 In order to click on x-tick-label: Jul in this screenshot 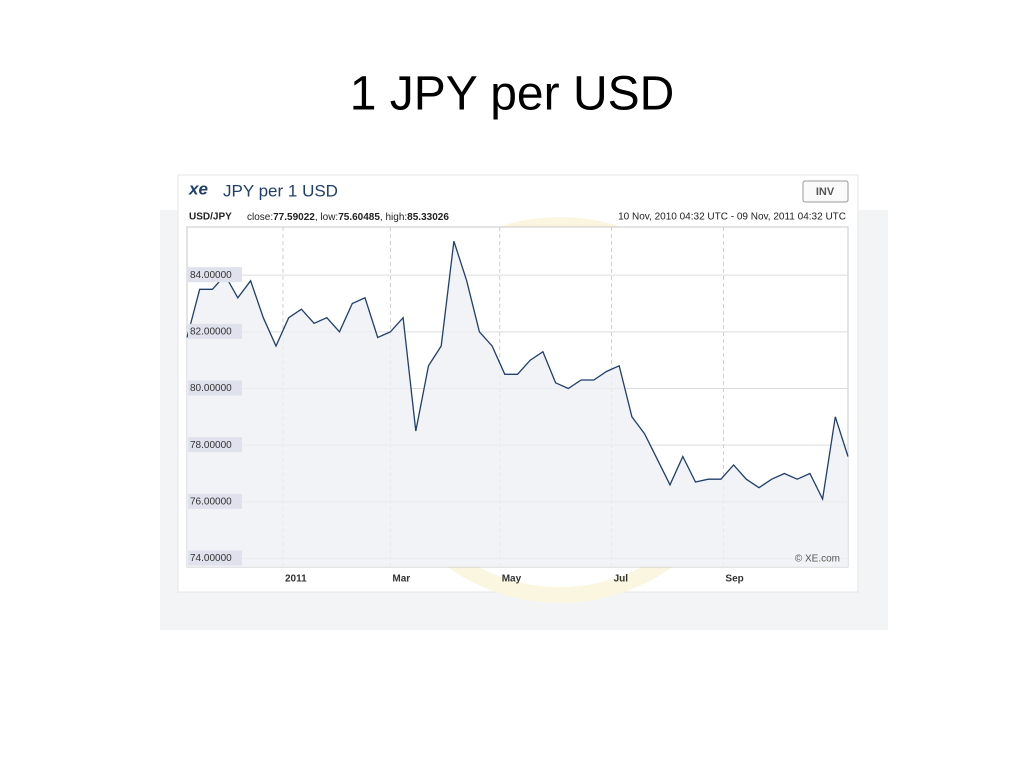, I will do `click(621, 579)`.